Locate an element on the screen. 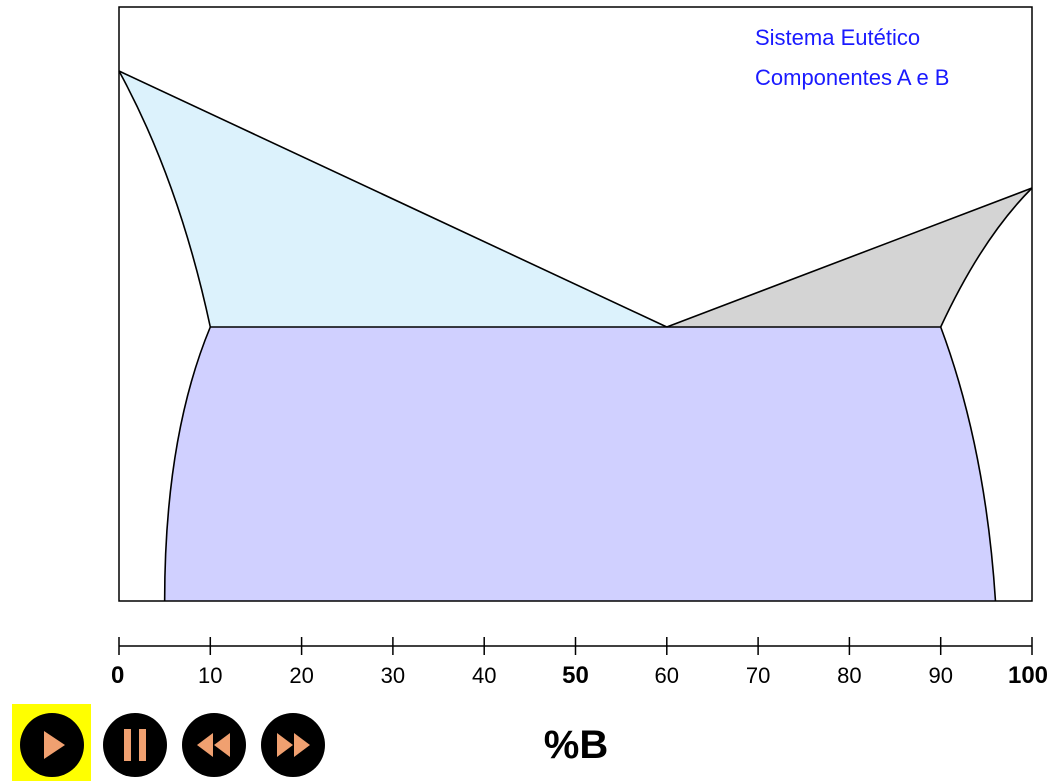 This screenshot has height=781, width=1056. title-line-2: Componentes A e B is located at coordinates (852, 77).